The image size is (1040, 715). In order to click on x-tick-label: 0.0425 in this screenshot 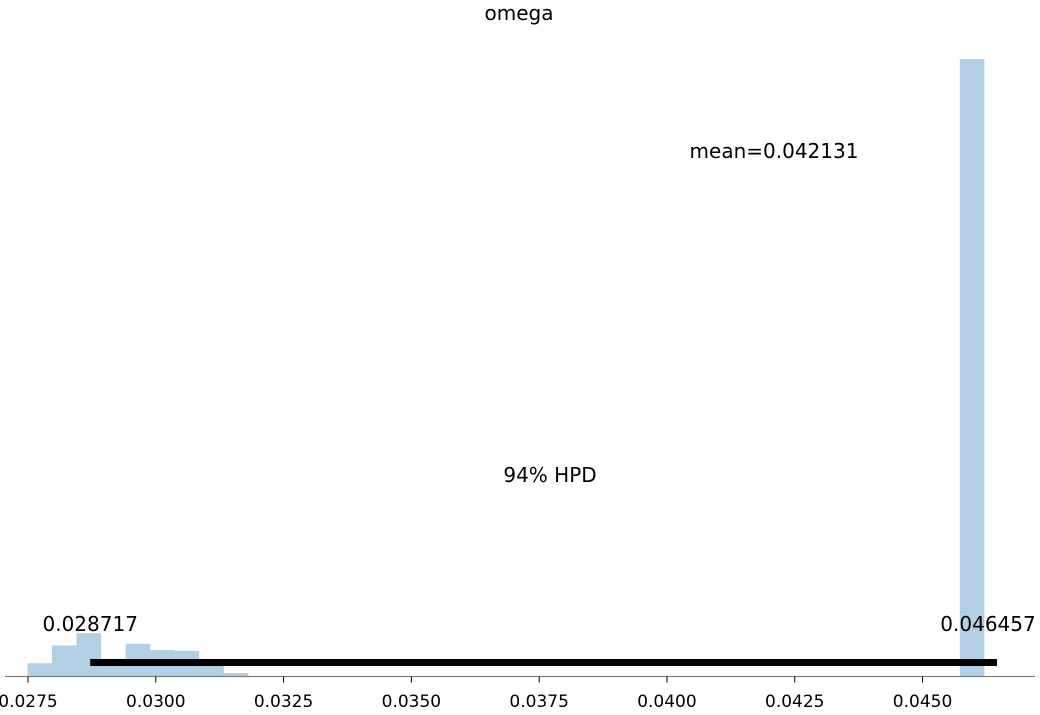, I will do `click(794, 702)`.